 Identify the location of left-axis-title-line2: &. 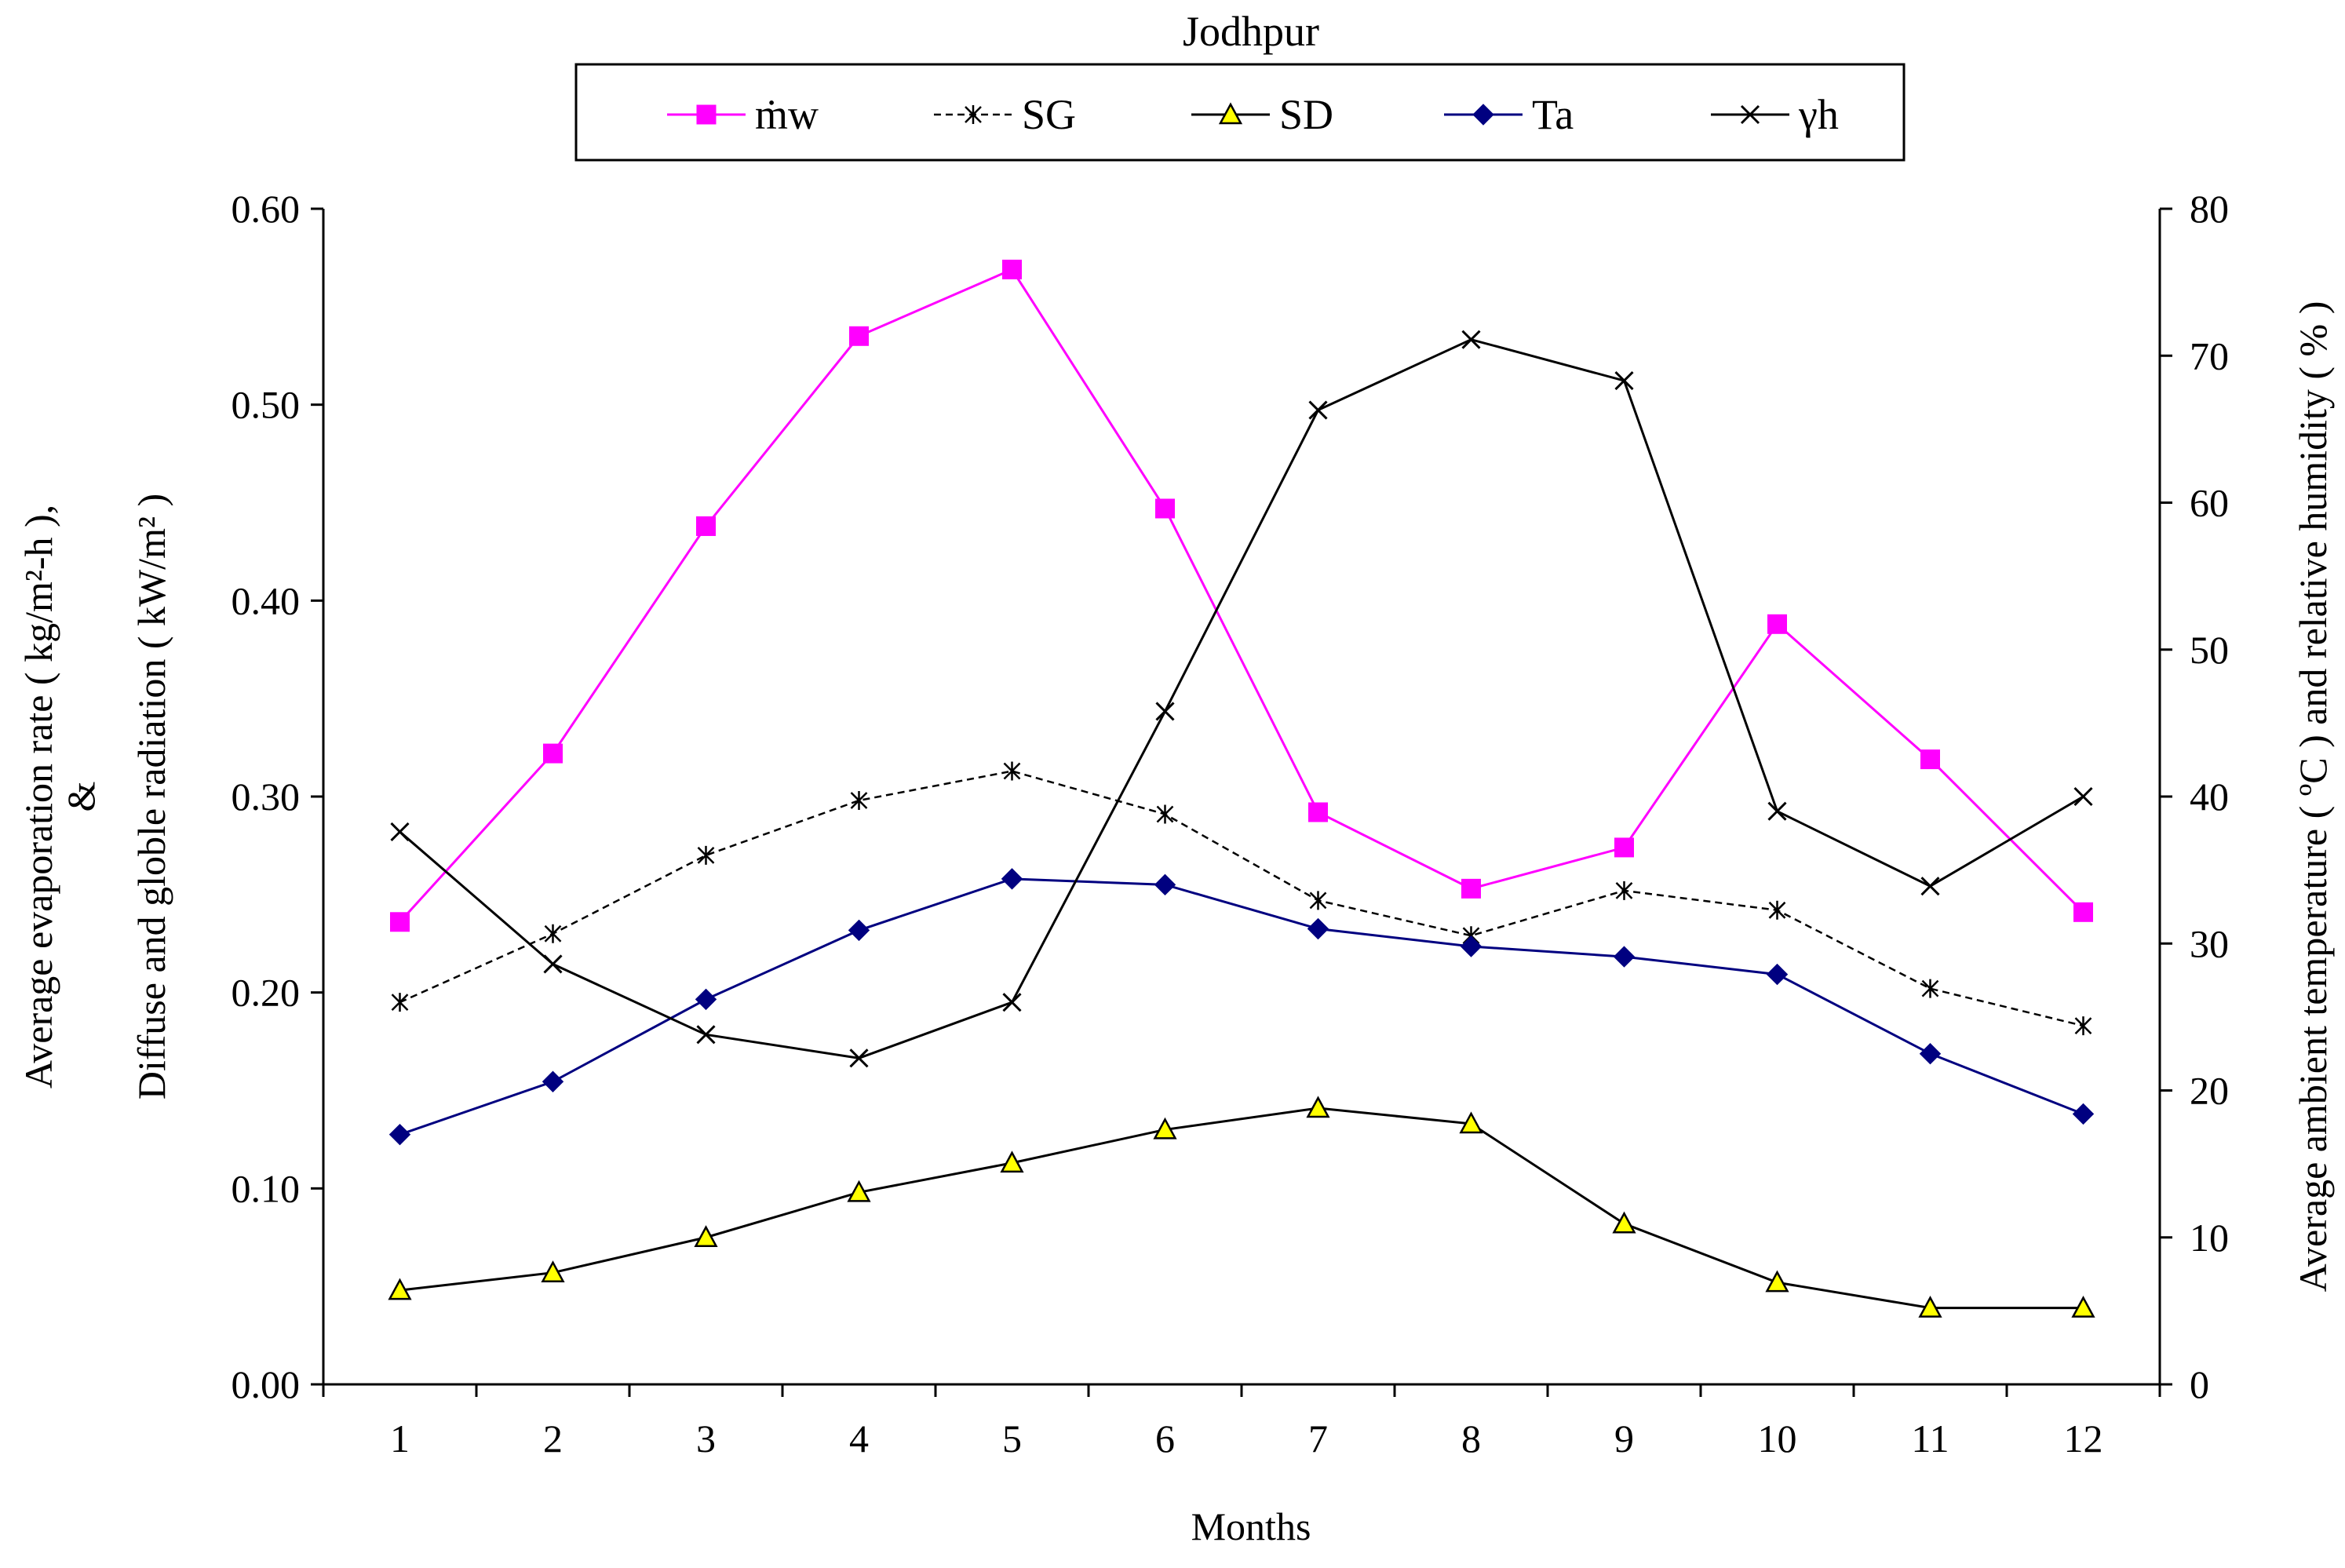
(81, 797).